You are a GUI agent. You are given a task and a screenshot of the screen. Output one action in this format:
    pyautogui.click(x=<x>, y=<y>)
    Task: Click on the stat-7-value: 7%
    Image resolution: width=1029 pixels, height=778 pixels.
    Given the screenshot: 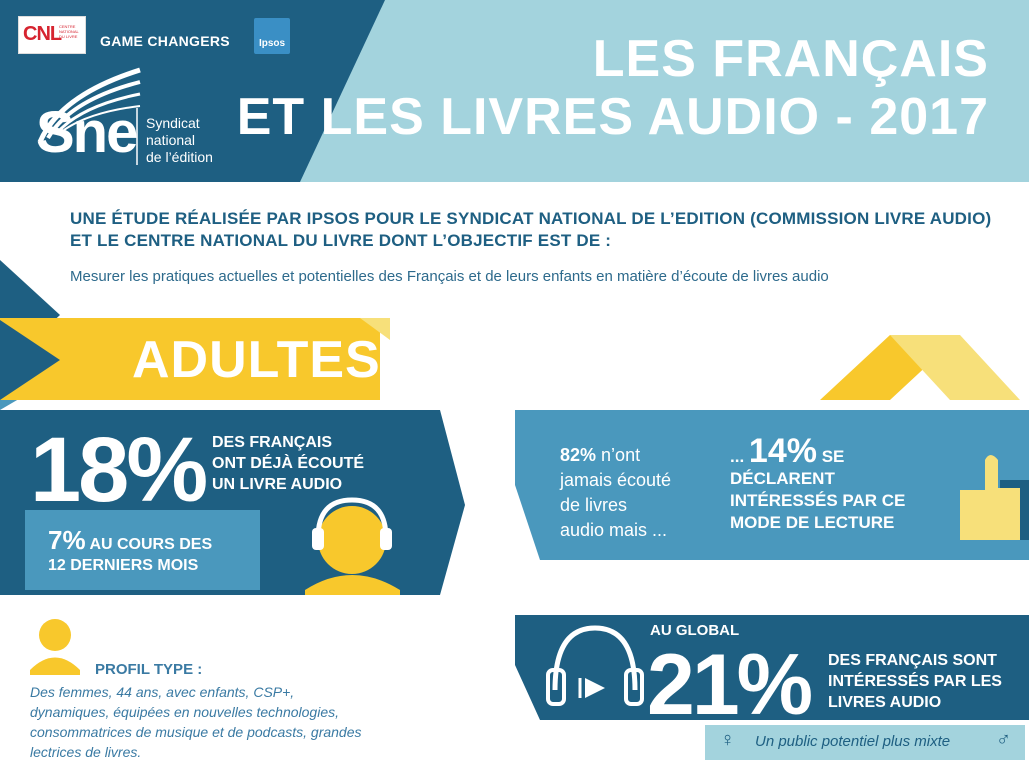 What is the action you would take?
    pyautogui.click(x=67, y=540)
    